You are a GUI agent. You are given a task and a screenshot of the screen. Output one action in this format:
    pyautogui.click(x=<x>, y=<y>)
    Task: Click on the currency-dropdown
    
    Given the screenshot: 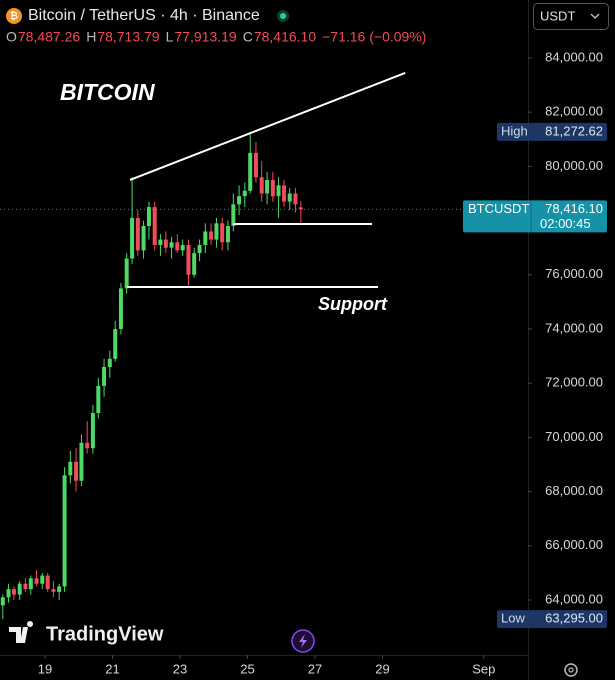 What is the action you would take?
    pyautogui.click(x=571, y=16)
    